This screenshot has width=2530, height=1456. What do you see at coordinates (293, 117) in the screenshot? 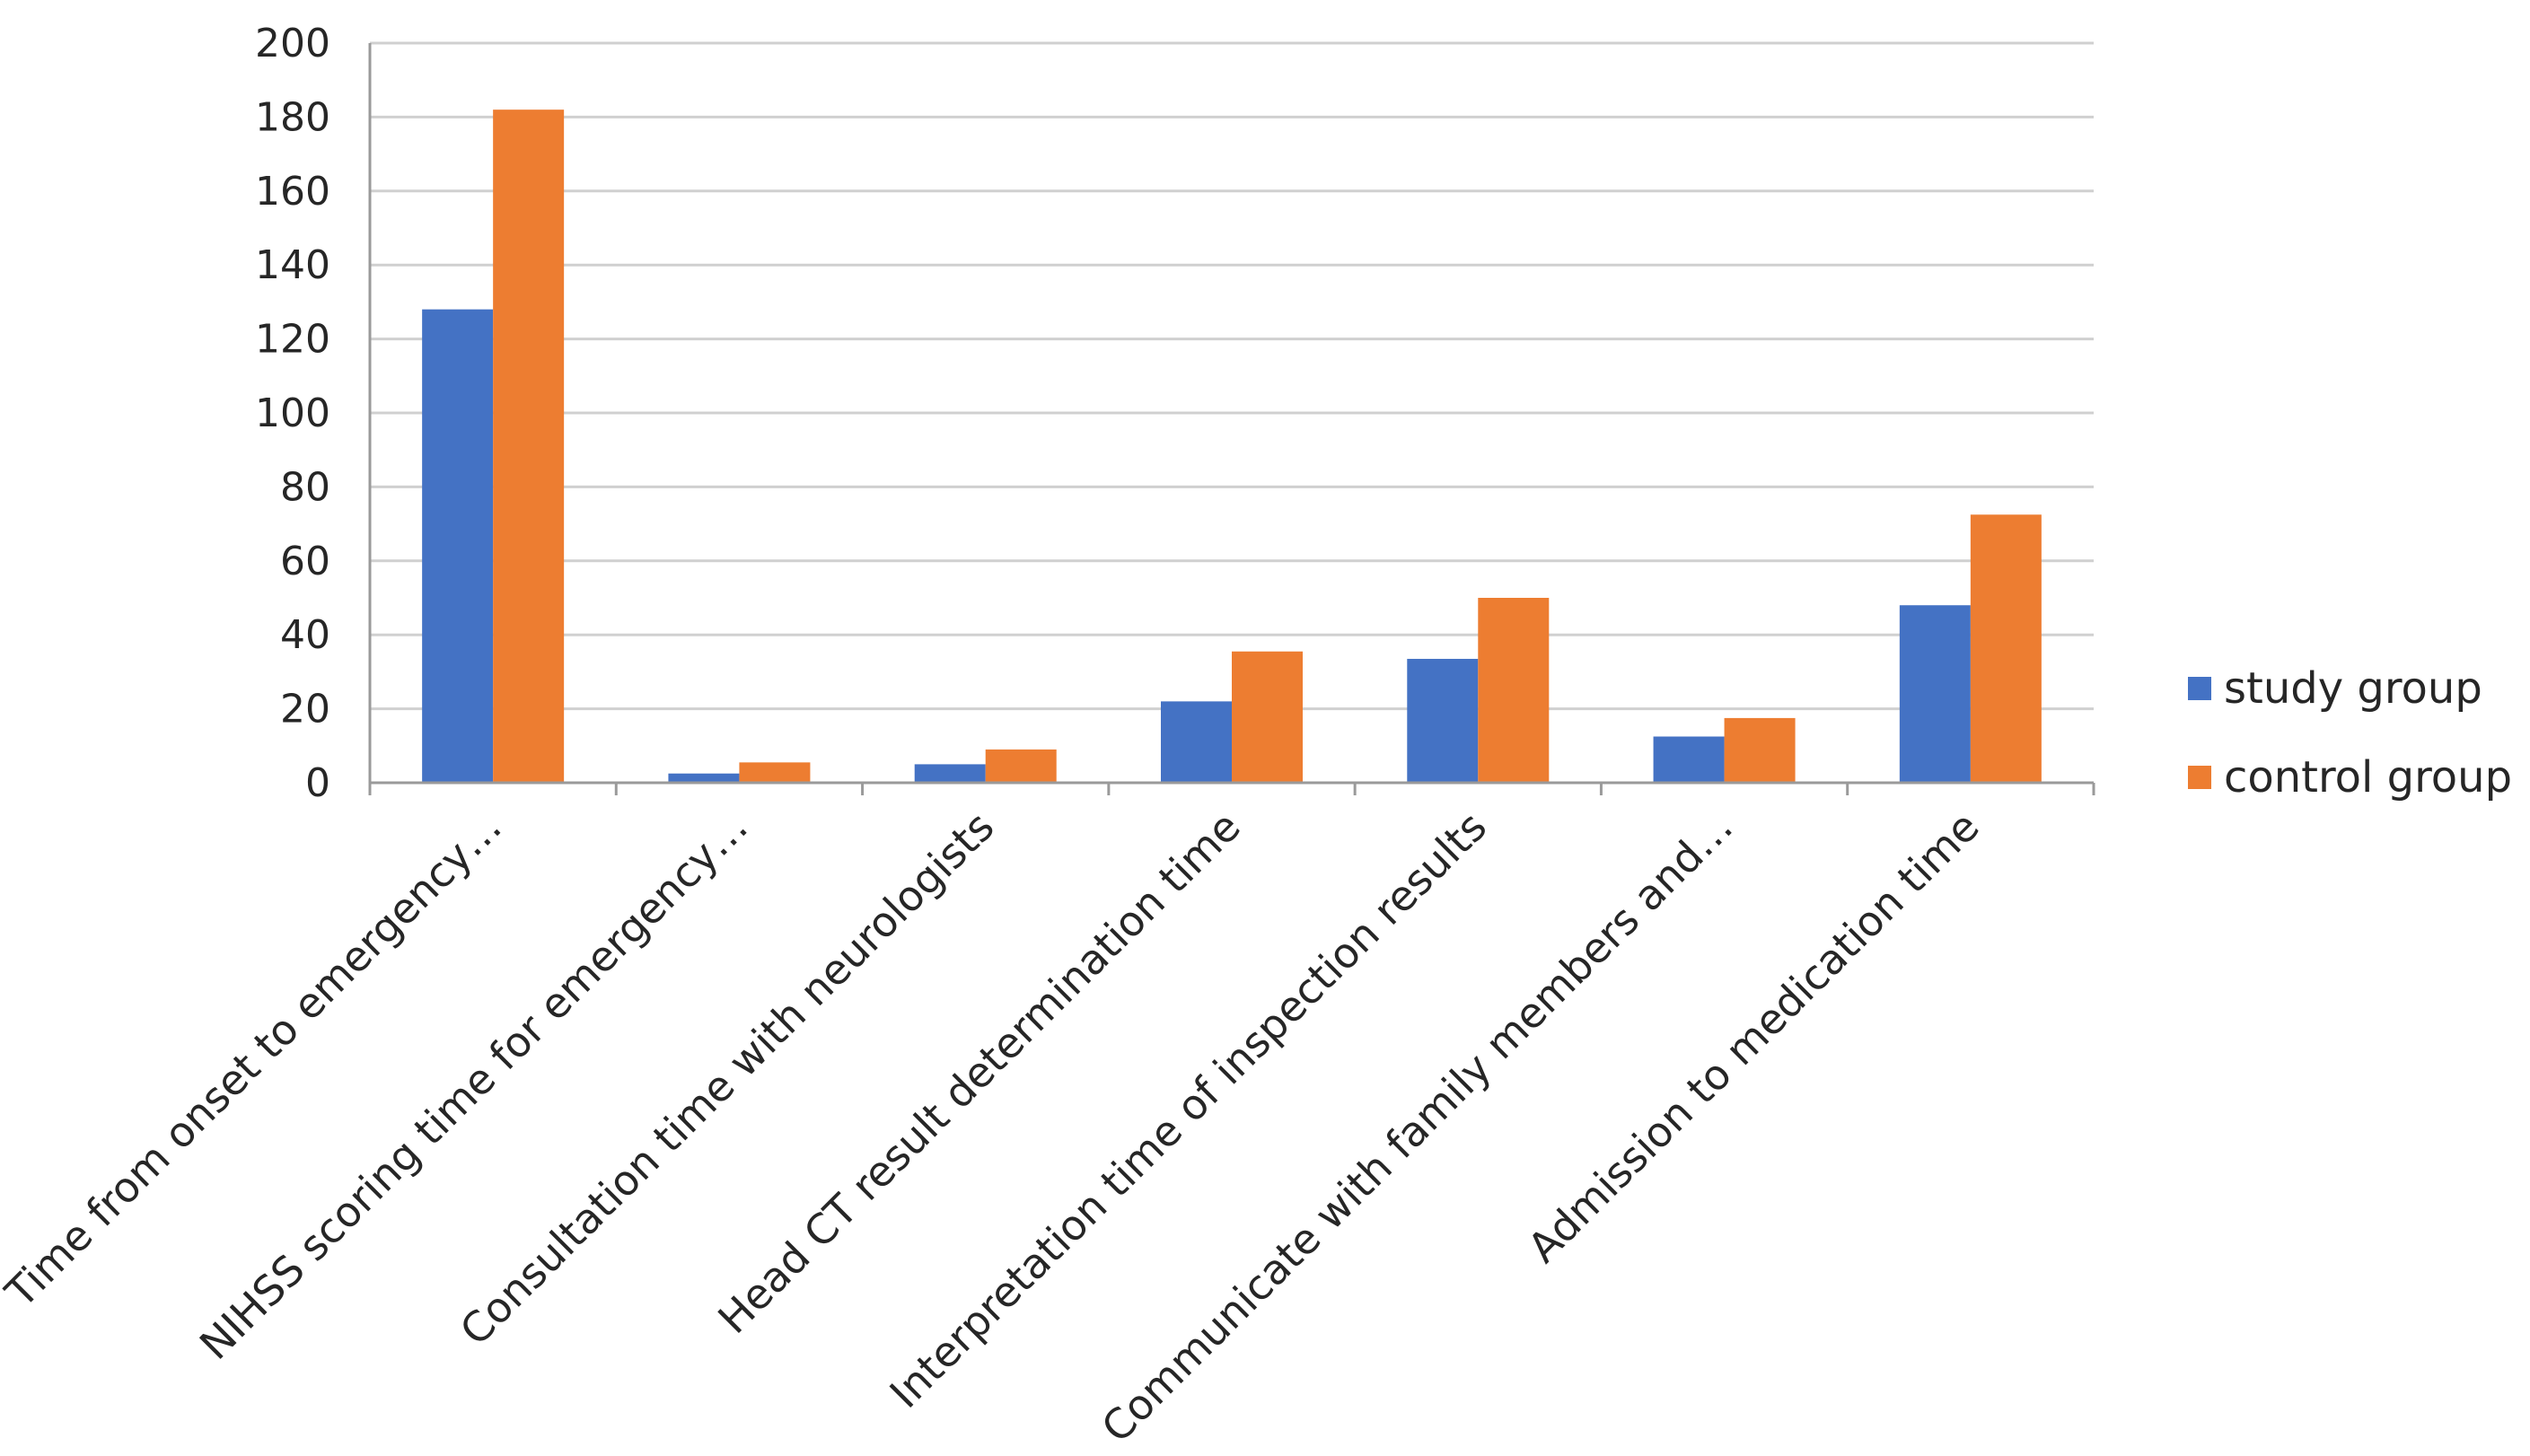
I see `y-tick-label: 180` at bounding box center [293, 117].